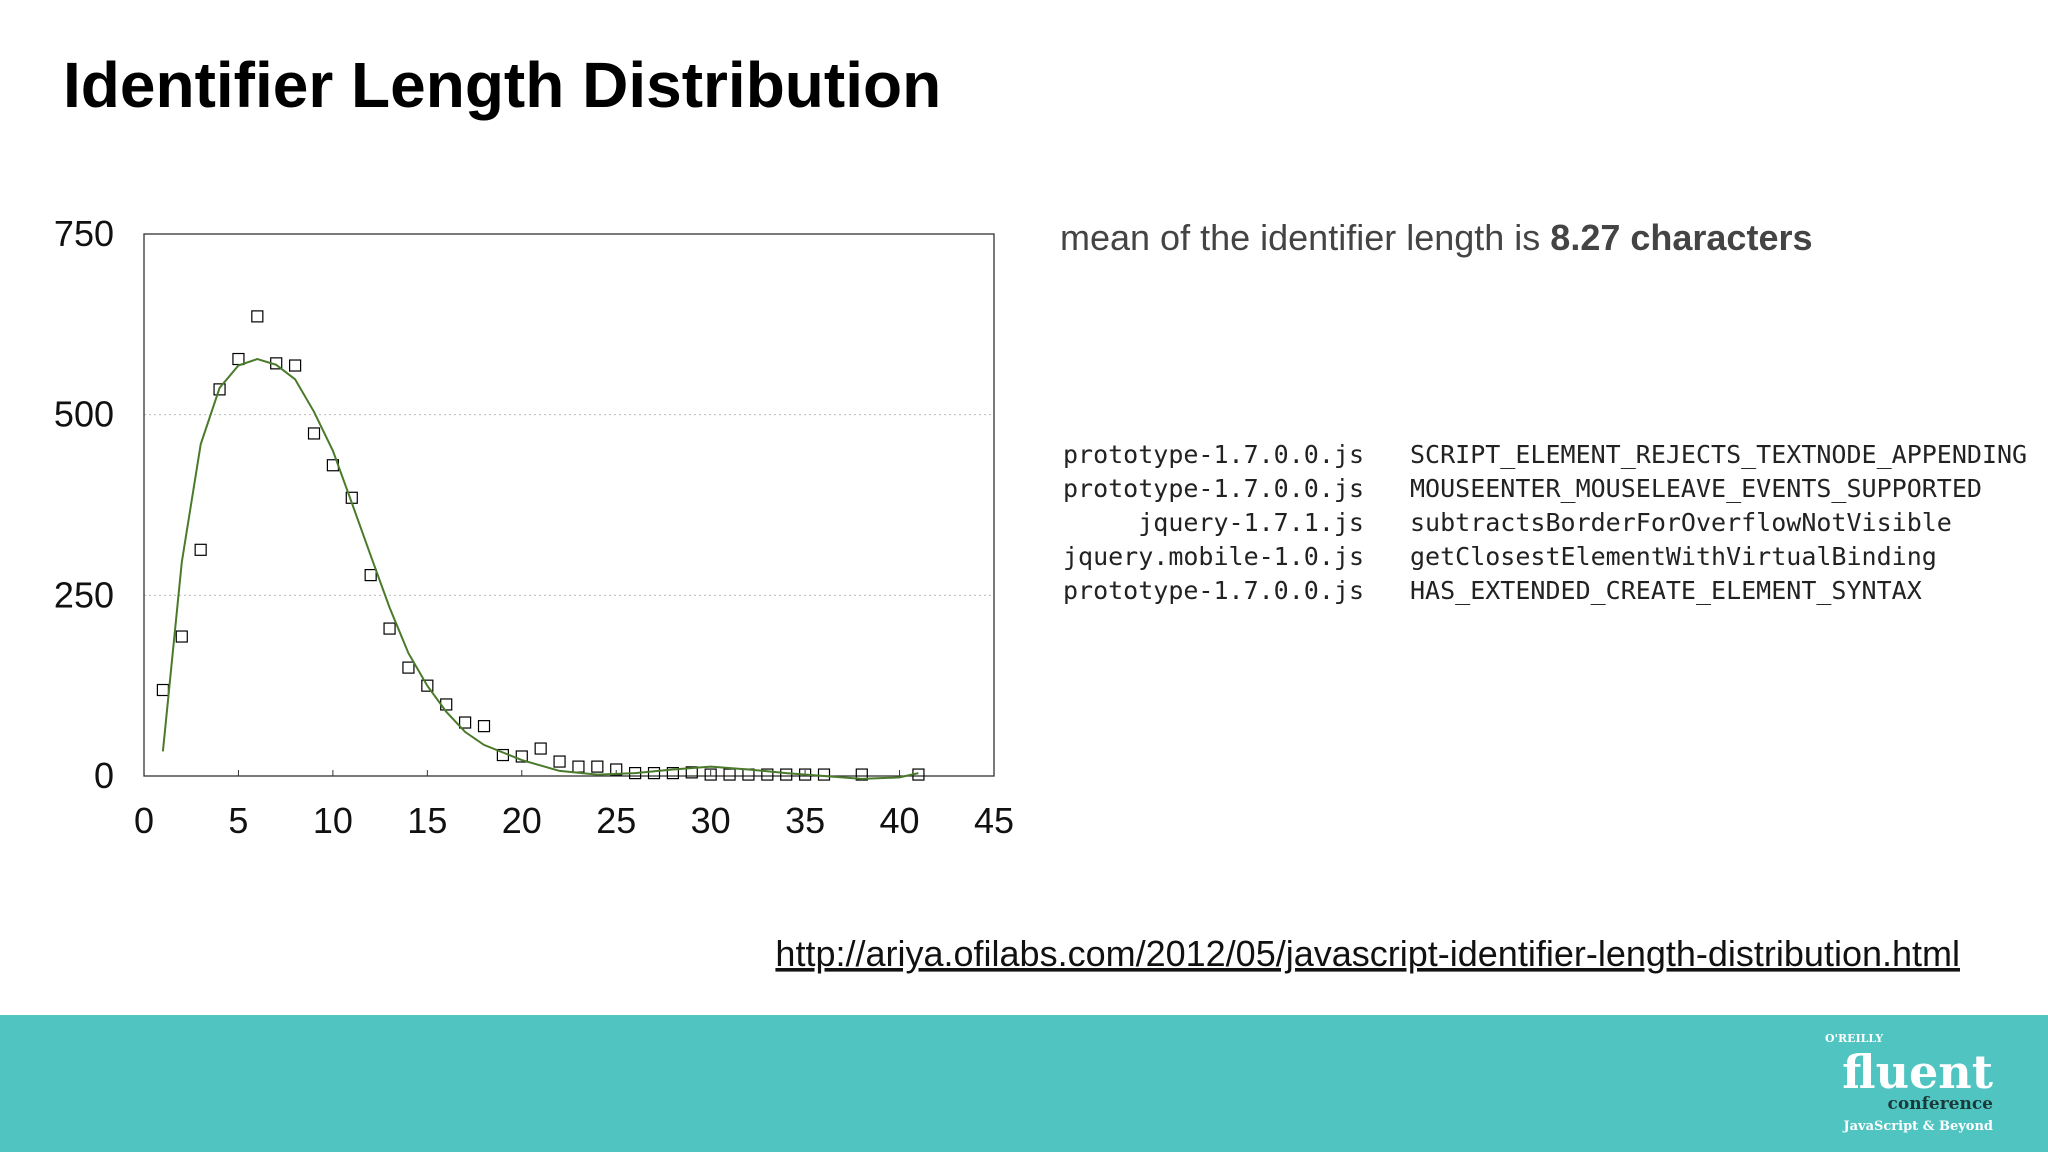 The width and height of the screenshot is (2048, 1152). Describe the element at coordinates (711, 820) in the screenshot. I see `x-tick-label: 30` at that location.